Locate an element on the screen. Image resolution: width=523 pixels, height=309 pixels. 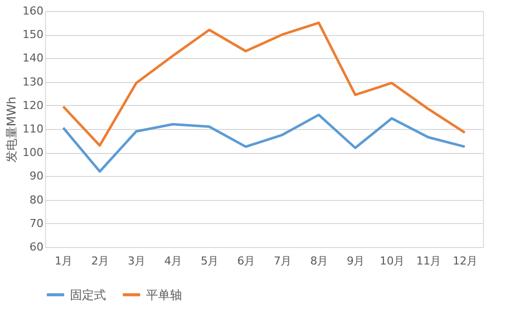
x-tick-label: 2月 is located at coordinates (100, 261).